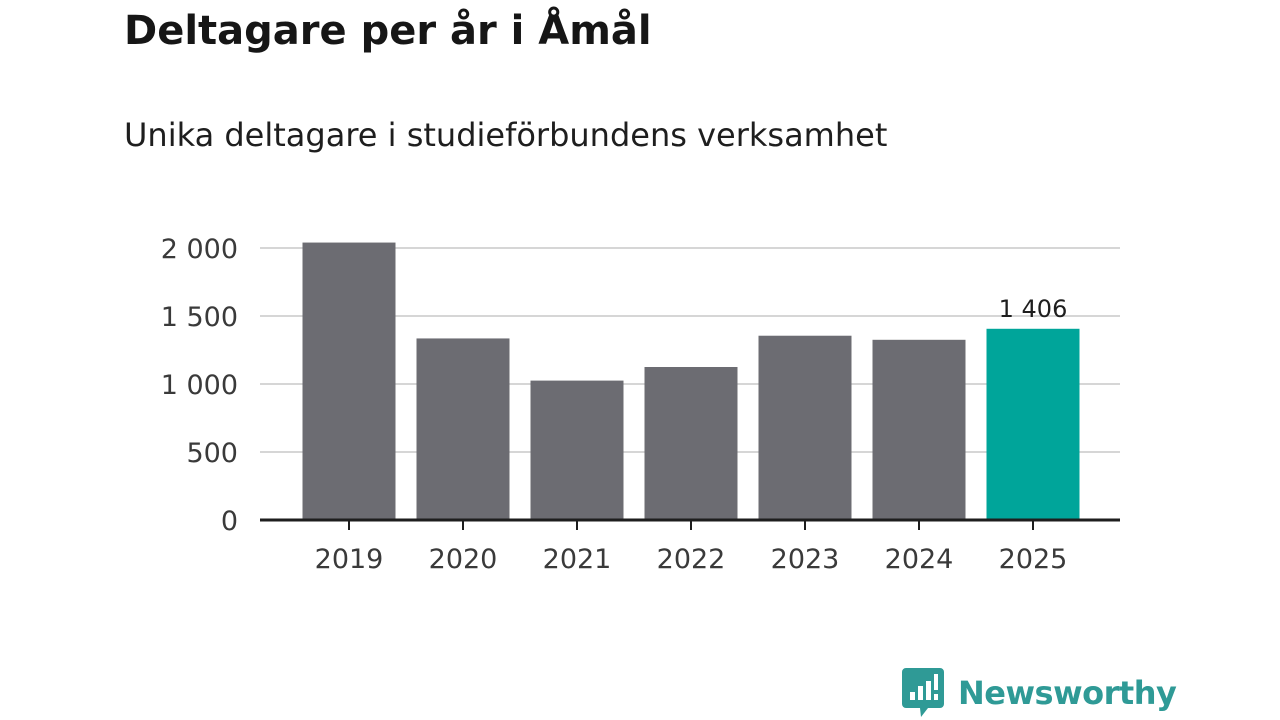 Image resolution: width=1280 pixels, height=720 pixels. Describe the element at coordinates (923, 692) in the screenshot. I see `newsworthy-logo-icon` at that location.